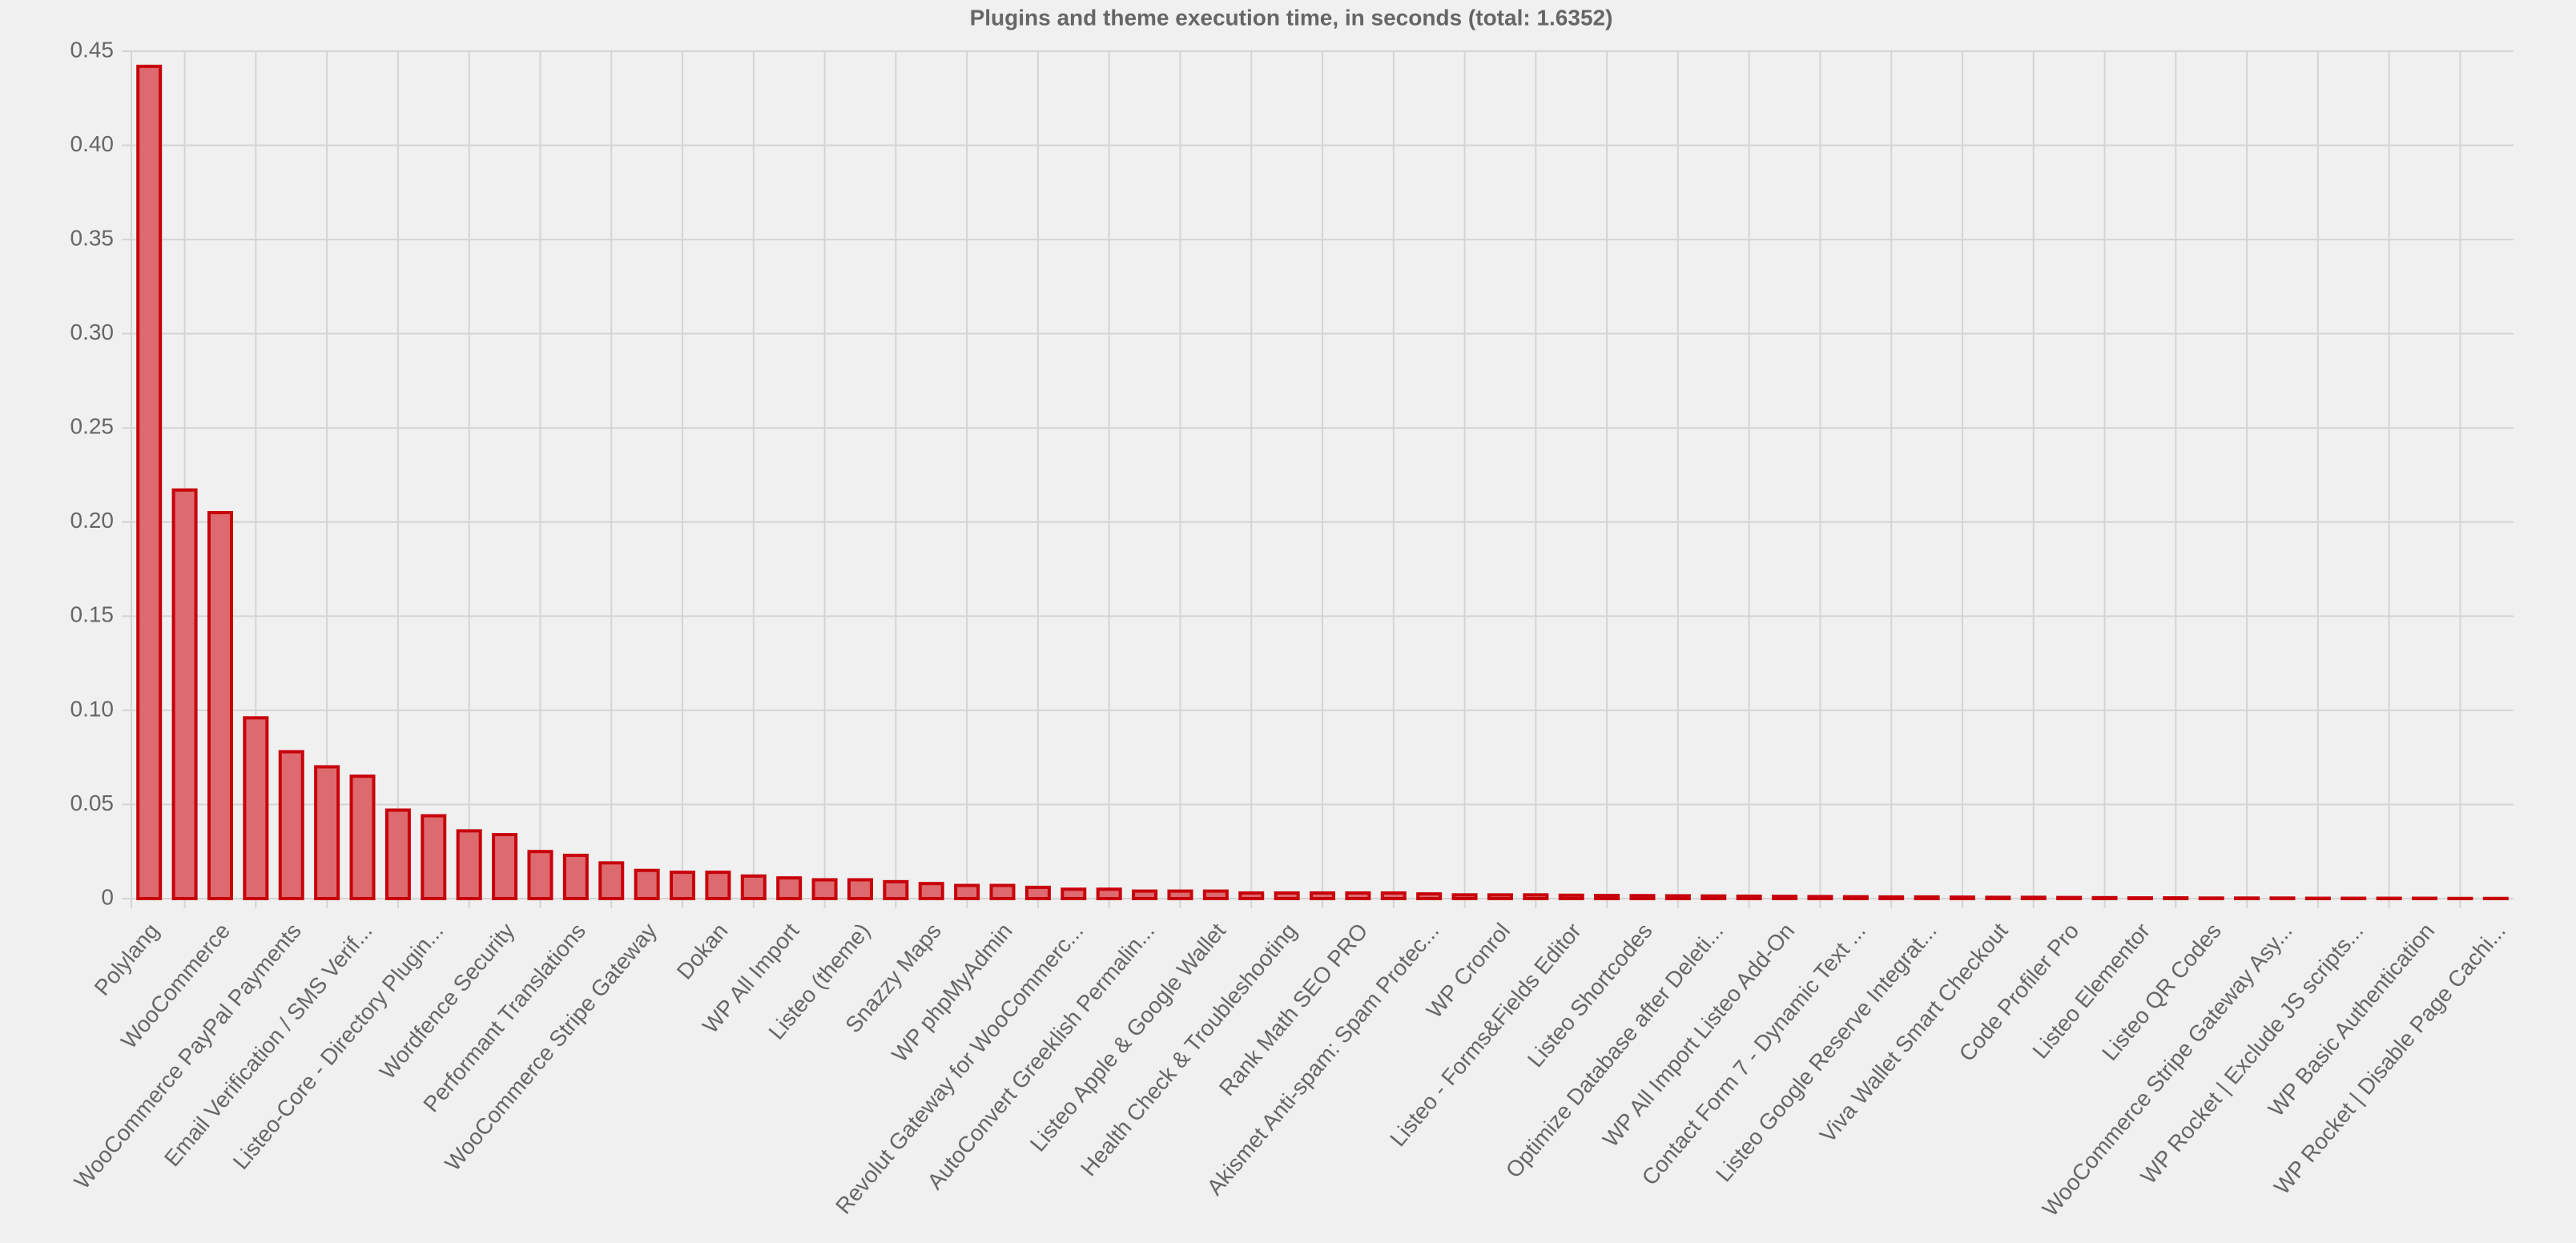 The image size is (2576, 1243). Describe the element at coordinates (93, 238) in the screenshot. I see `y-tick-label: 0.35` at that location.